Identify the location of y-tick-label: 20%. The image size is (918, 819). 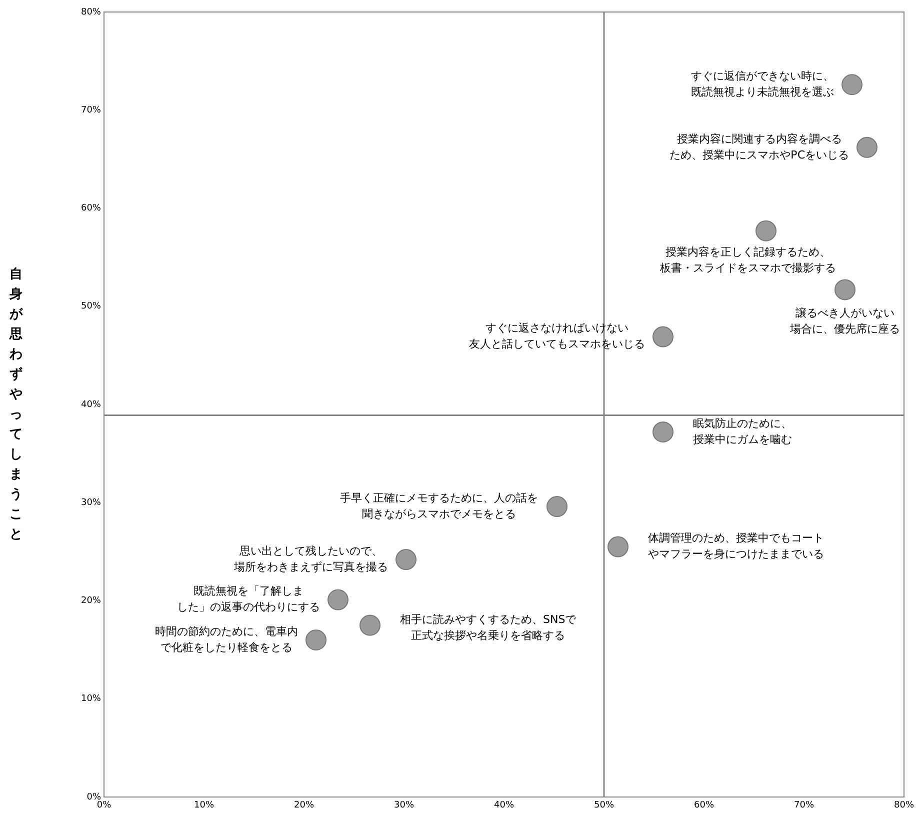
(91, 601).